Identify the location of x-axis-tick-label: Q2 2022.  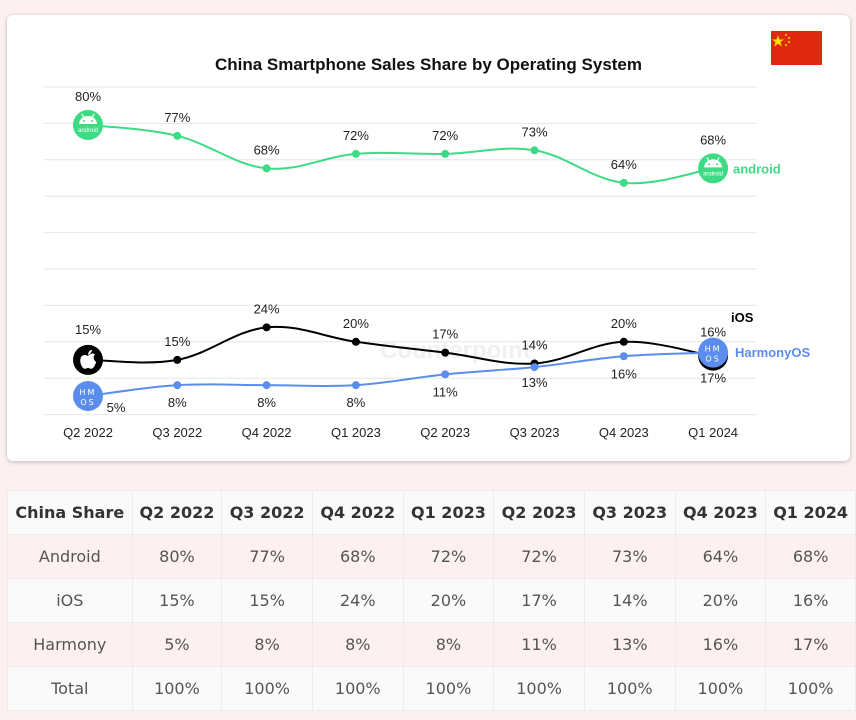
(88, 432).